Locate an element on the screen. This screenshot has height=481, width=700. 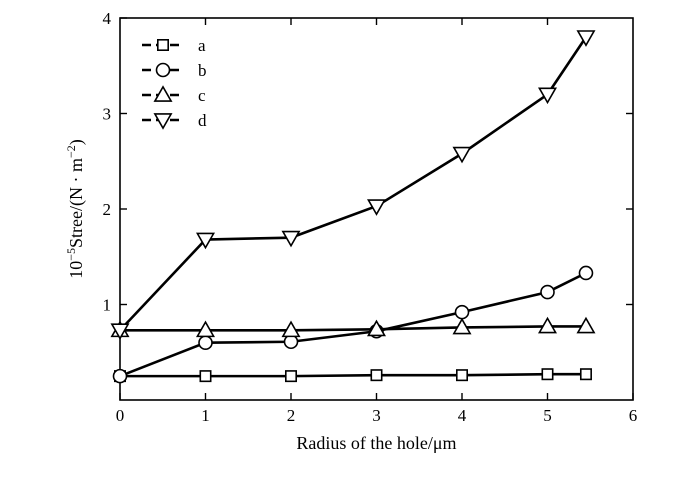
y-axis-label: 10−5Stree/(N · m−2) is located at coordinates (75, 209).